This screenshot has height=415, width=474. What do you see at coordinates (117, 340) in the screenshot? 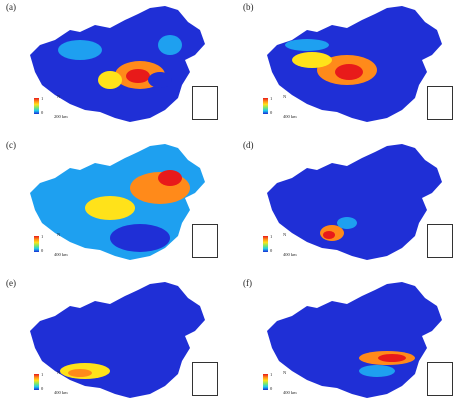
I see `china-map-e` at bounding box center [117, 340].